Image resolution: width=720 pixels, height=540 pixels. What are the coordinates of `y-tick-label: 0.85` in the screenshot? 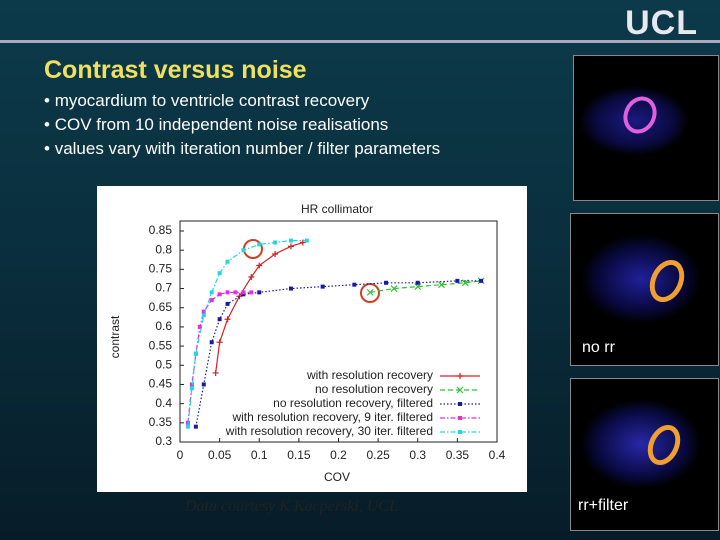 It's located at (161, 230).